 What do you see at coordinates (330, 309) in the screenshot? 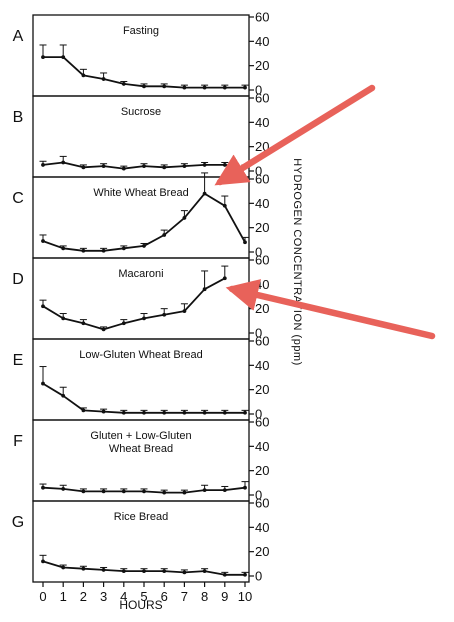
I see `annotation-arrow-d` at bounding box center [330, 309].